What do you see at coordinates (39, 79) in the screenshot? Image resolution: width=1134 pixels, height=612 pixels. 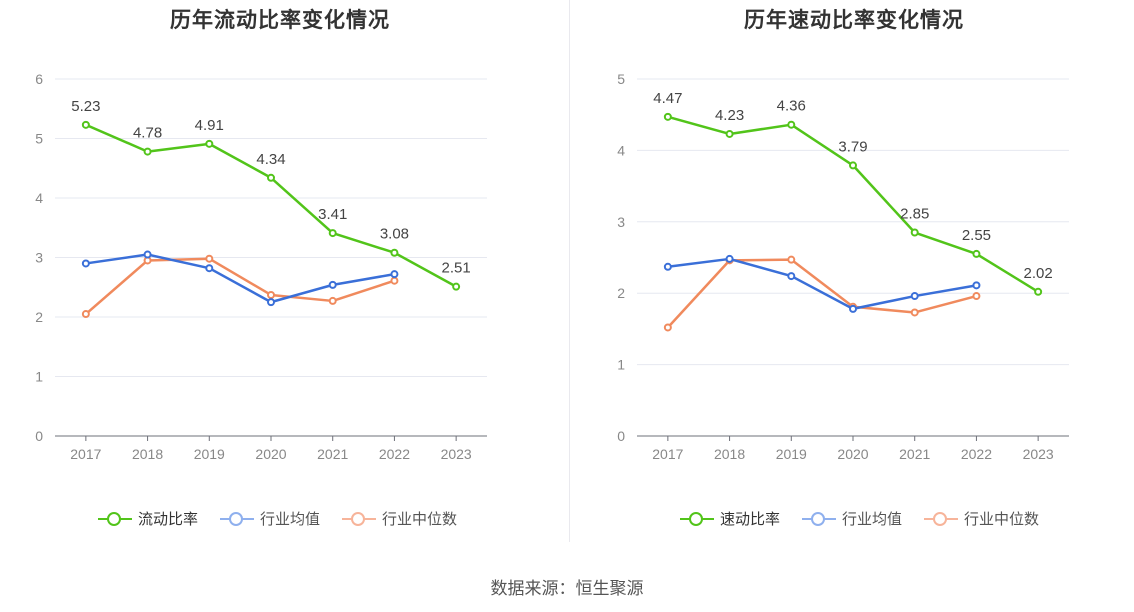 I see `y-tick-label: 6` at bounding box center [39, 79].